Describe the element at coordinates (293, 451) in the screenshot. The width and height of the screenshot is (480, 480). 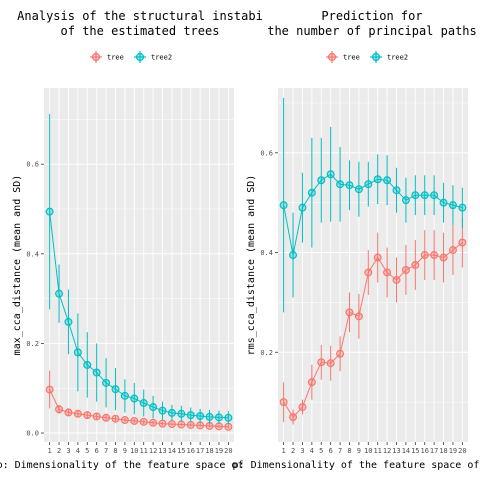
I see `x-tick-label: 2` at that location.